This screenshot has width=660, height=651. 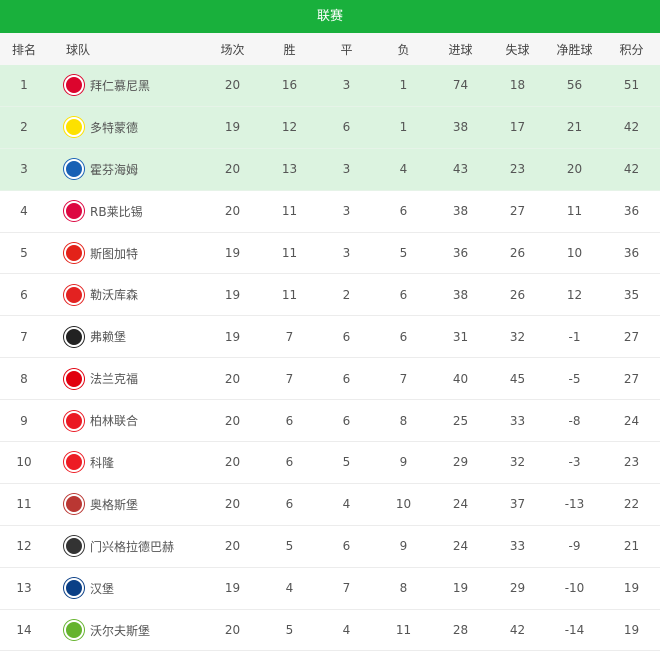 What do you see at coordinates (631, 336) in the screenshot?
I see `points: 27` at bounding box center [631, 336].